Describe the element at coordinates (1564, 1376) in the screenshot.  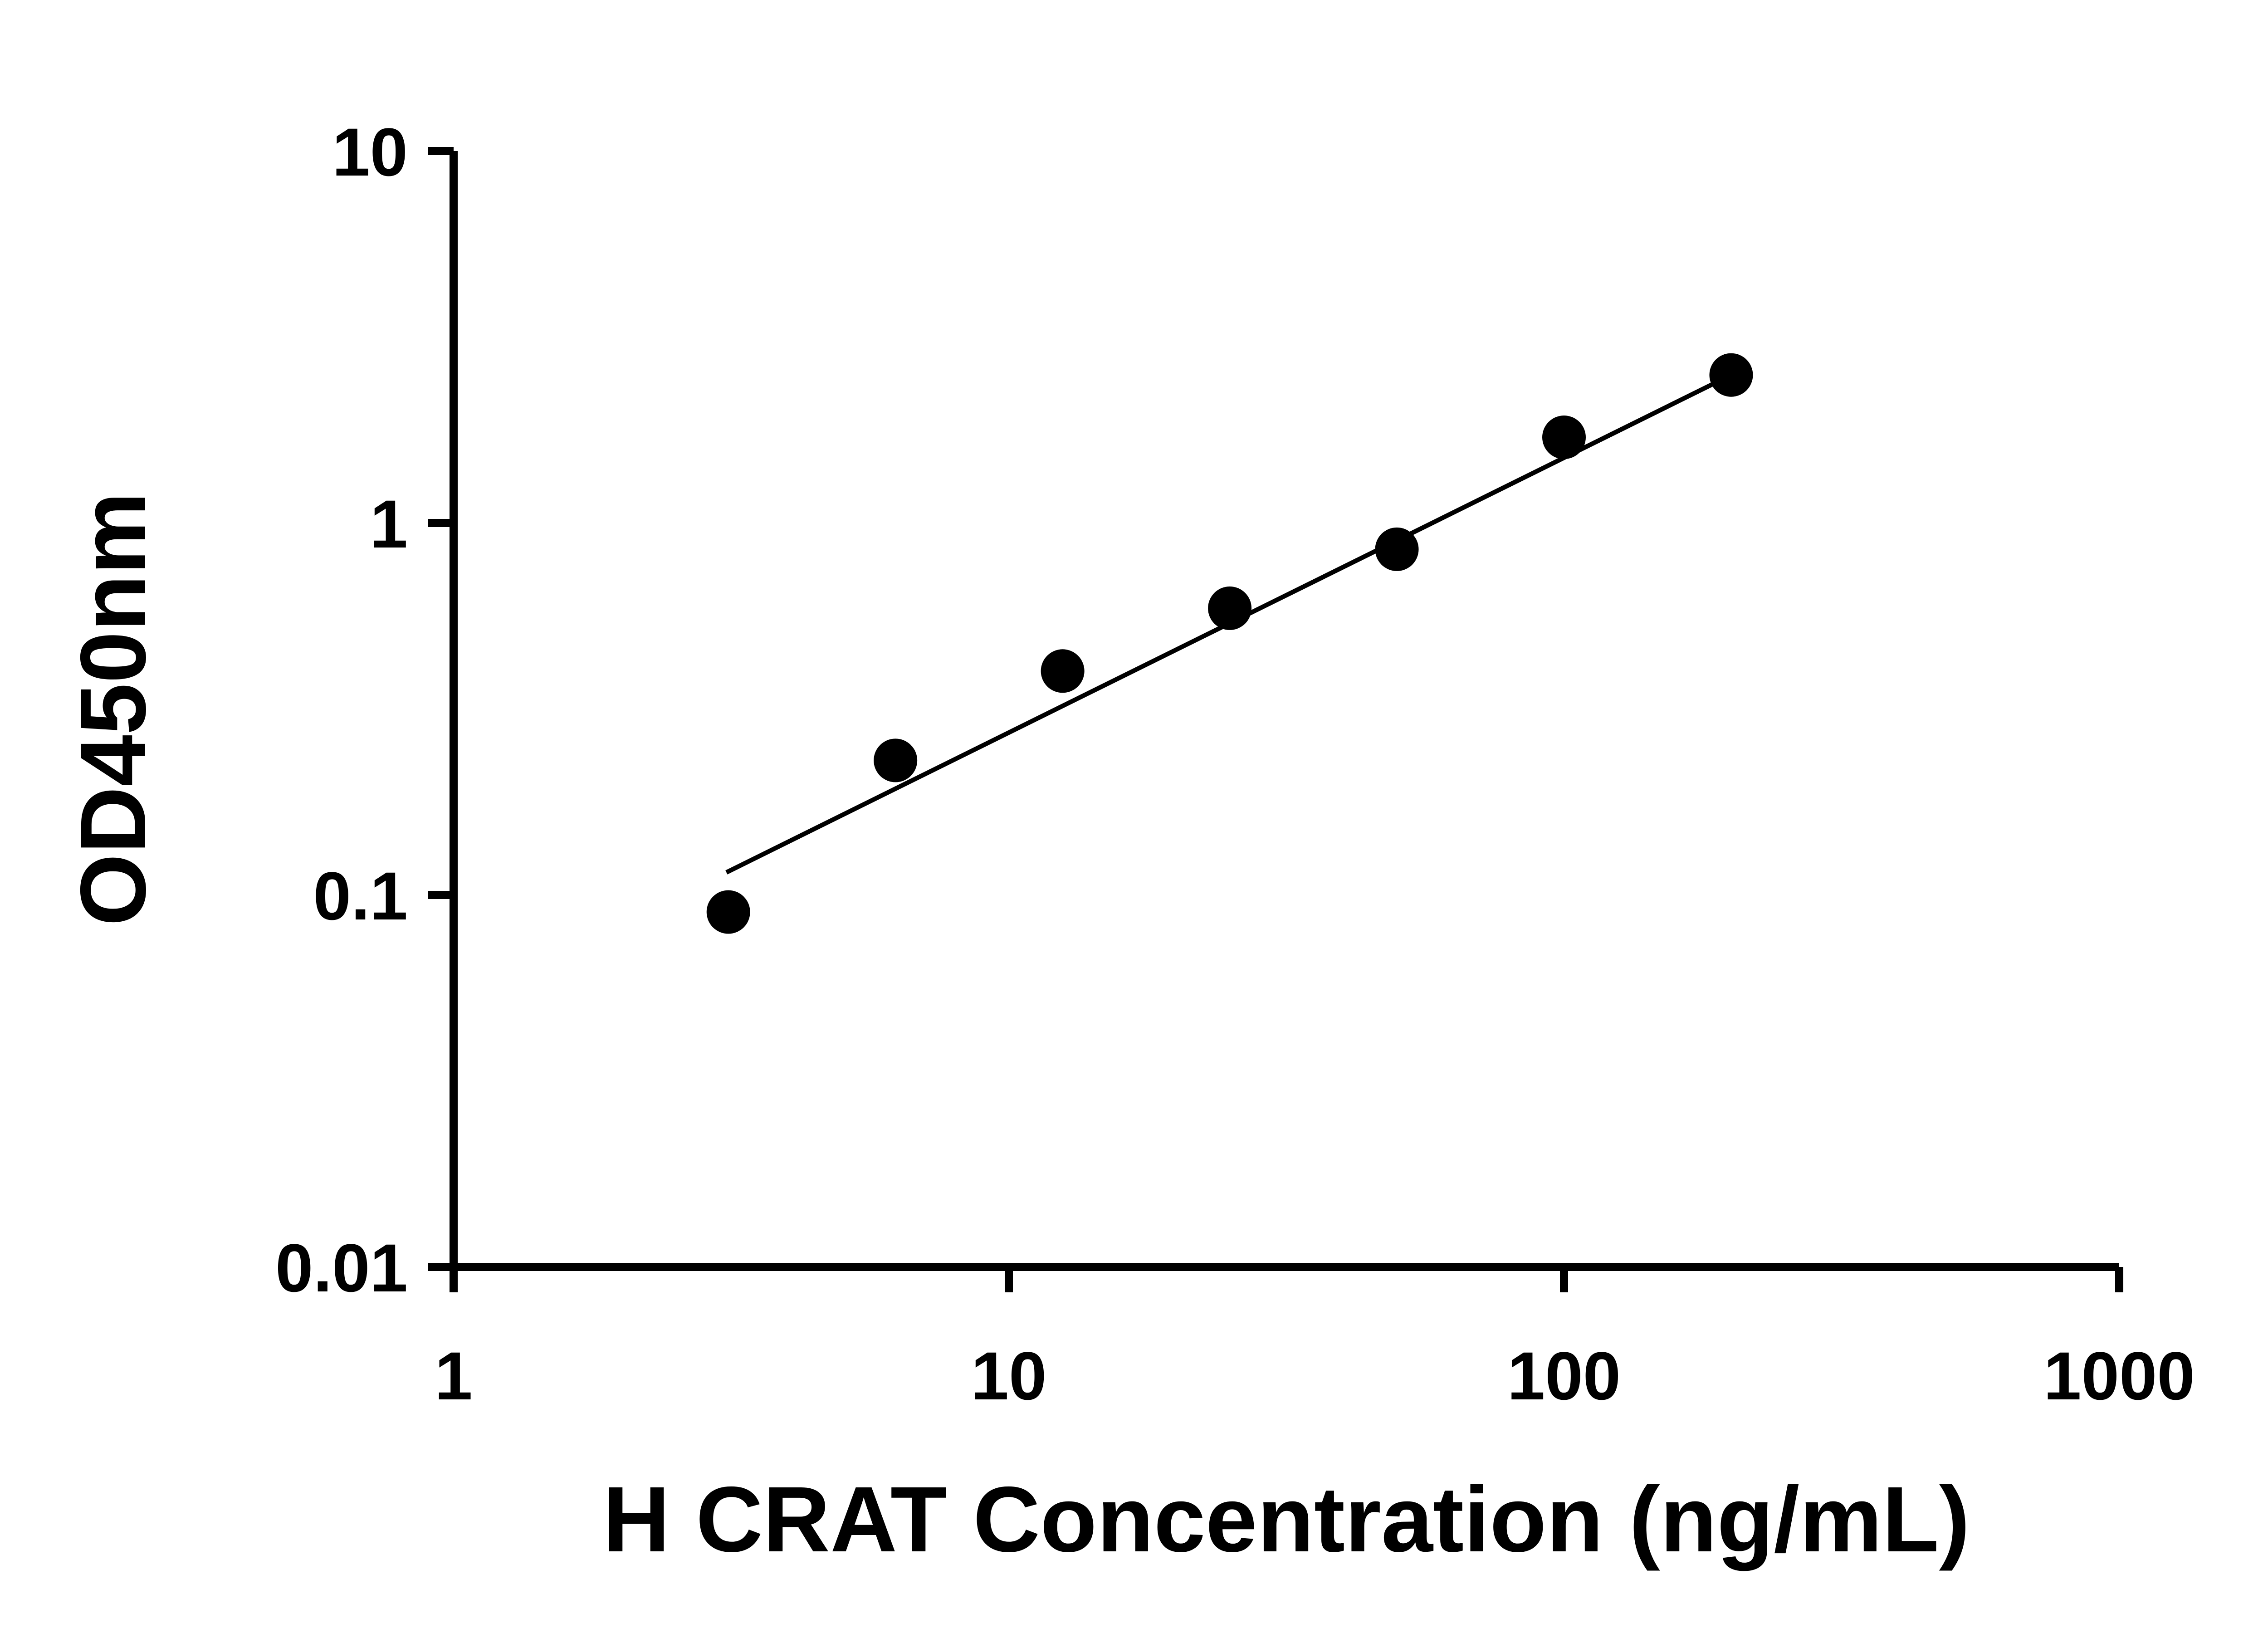
I see `x-axis-tick-label: 100` at that location.